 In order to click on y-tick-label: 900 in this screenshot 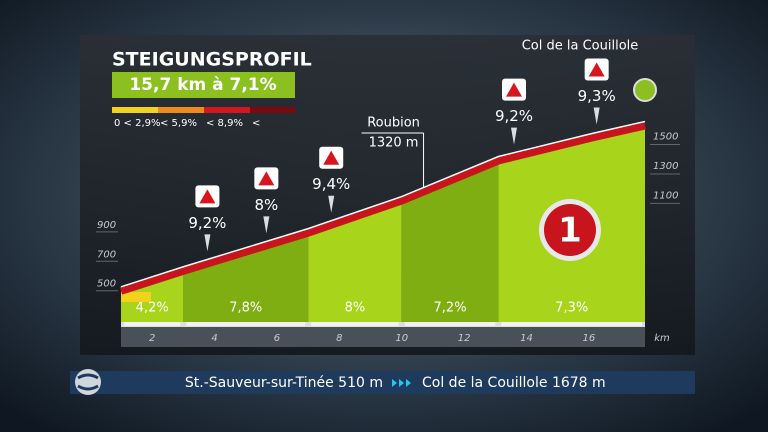, I will do `click(106, 225)`.